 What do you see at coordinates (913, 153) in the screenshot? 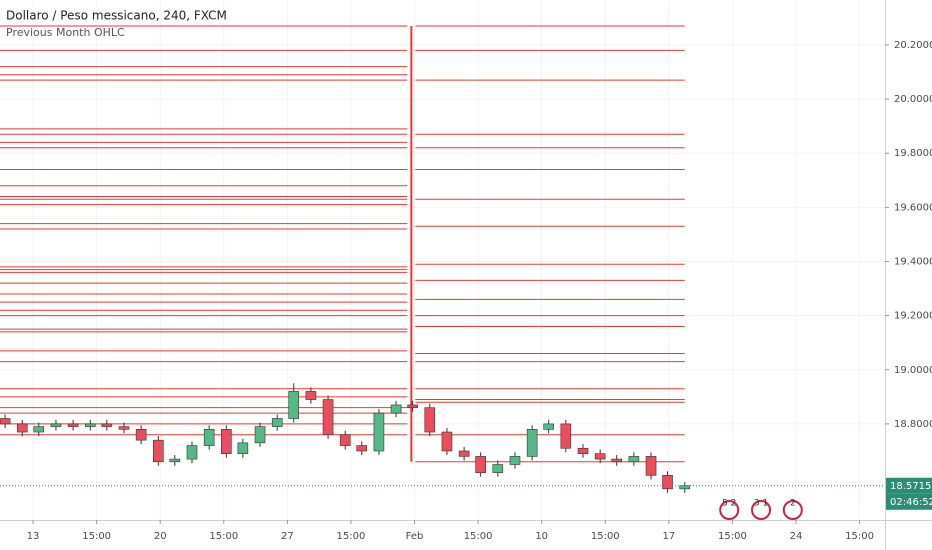
I see `y-tick-label: 19.80000` at bounding box center [913, 153].